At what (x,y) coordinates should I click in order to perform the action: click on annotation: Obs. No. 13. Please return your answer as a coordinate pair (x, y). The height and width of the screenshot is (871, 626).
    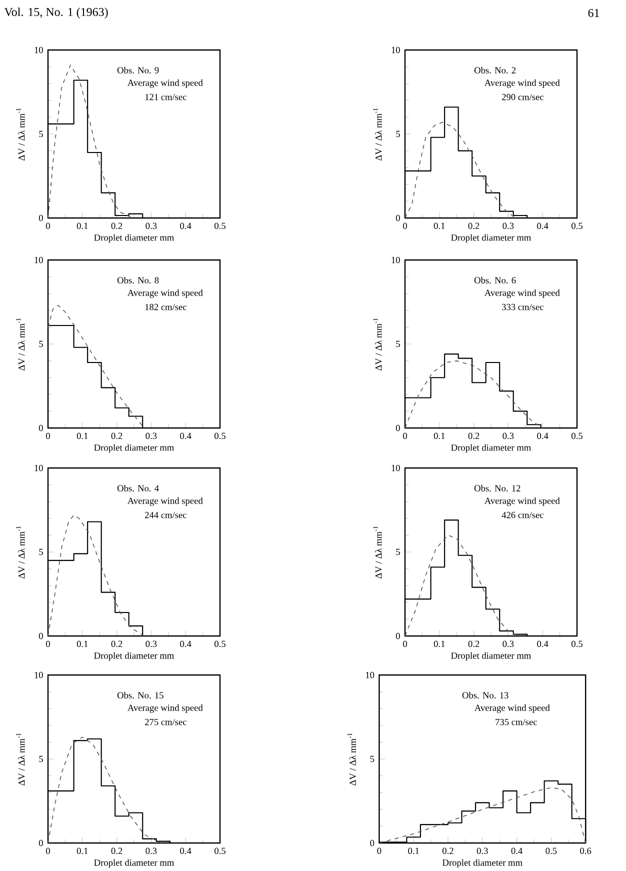
    Looking at the image, I should click on (485, 695).